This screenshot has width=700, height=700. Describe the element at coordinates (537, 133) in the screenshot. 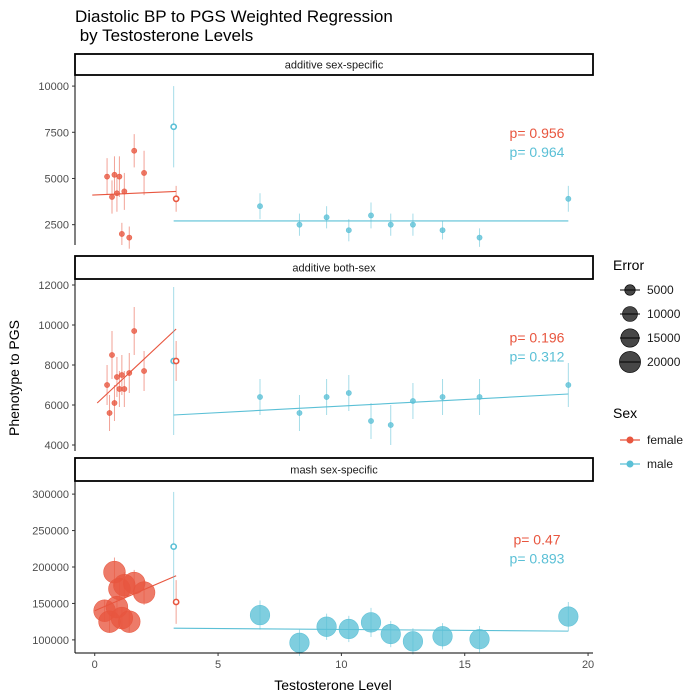

I see `p-value-female: p= 0.956` at that location.